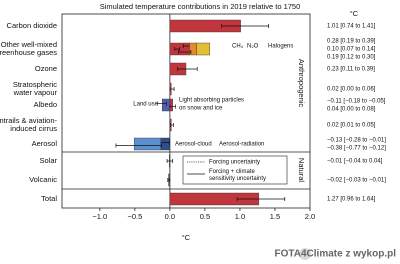  I want to click on x-tick-label: 2.0, so click(310, 216).